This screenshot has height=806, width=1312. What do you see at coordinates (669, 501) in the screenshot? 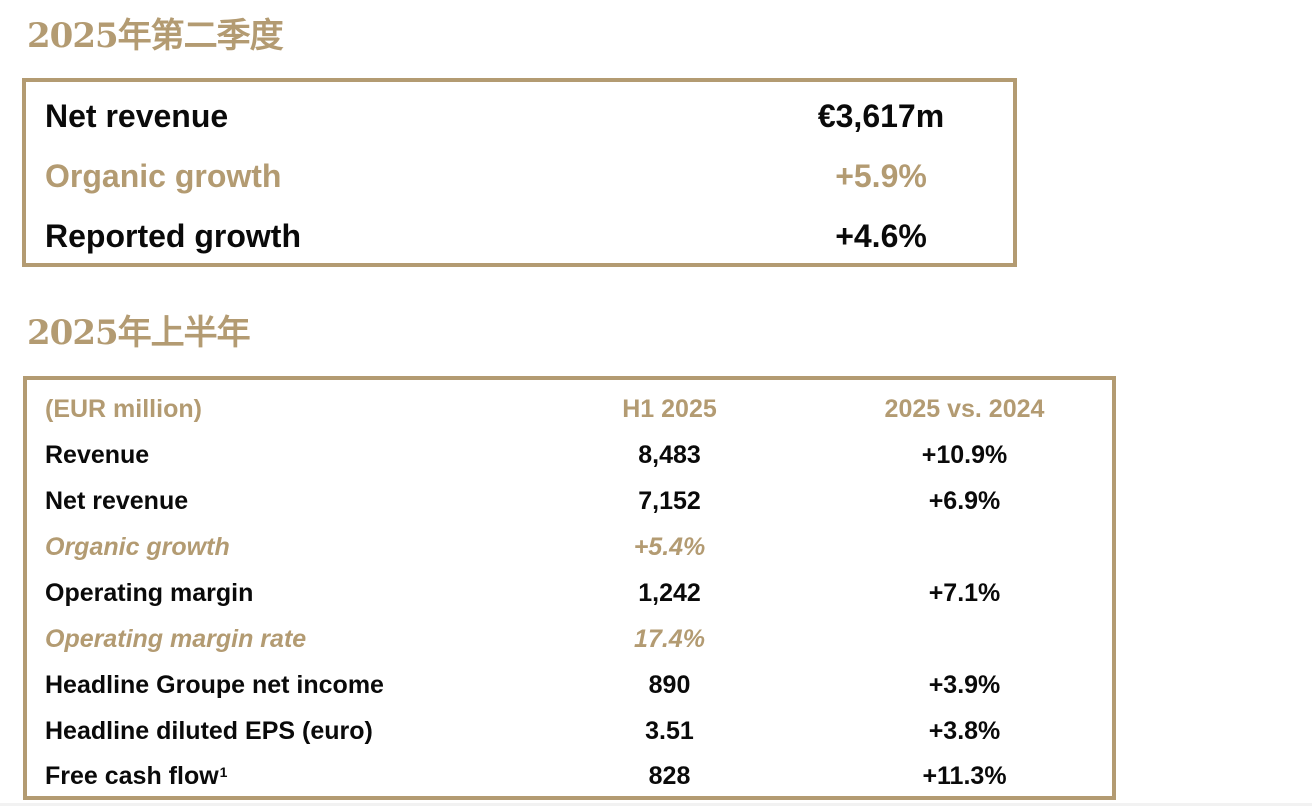
I see `row-value: 7,152` at bounding box center [669, 501].